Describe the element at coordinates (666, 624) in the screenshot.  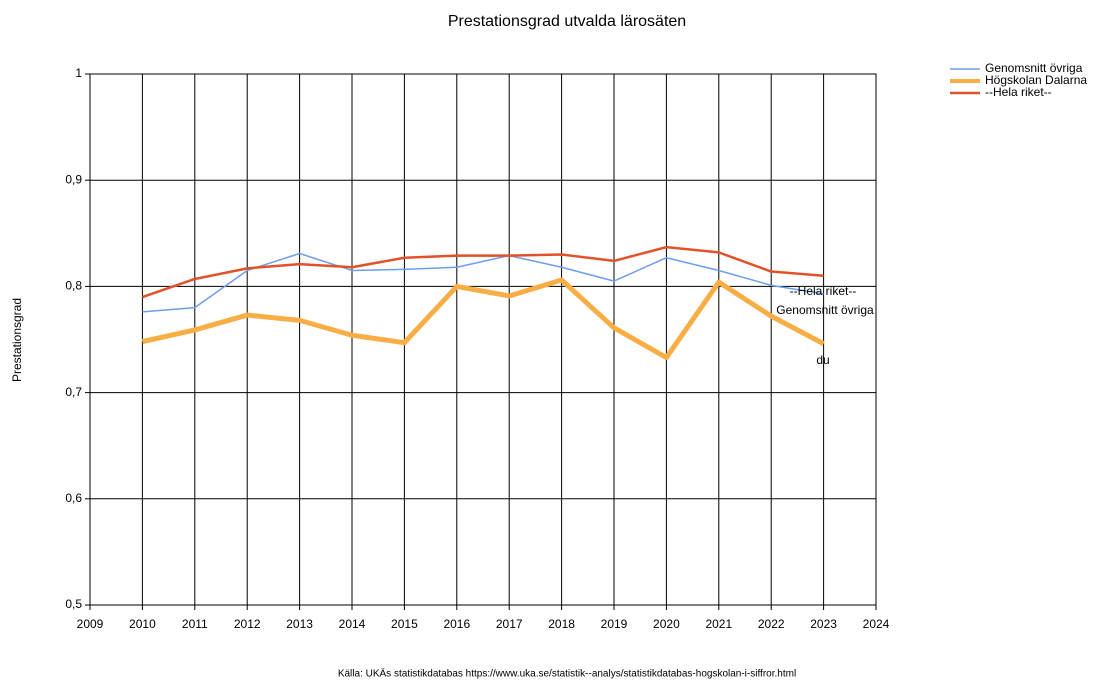
I see `x-tick-label: 2020` at that location.